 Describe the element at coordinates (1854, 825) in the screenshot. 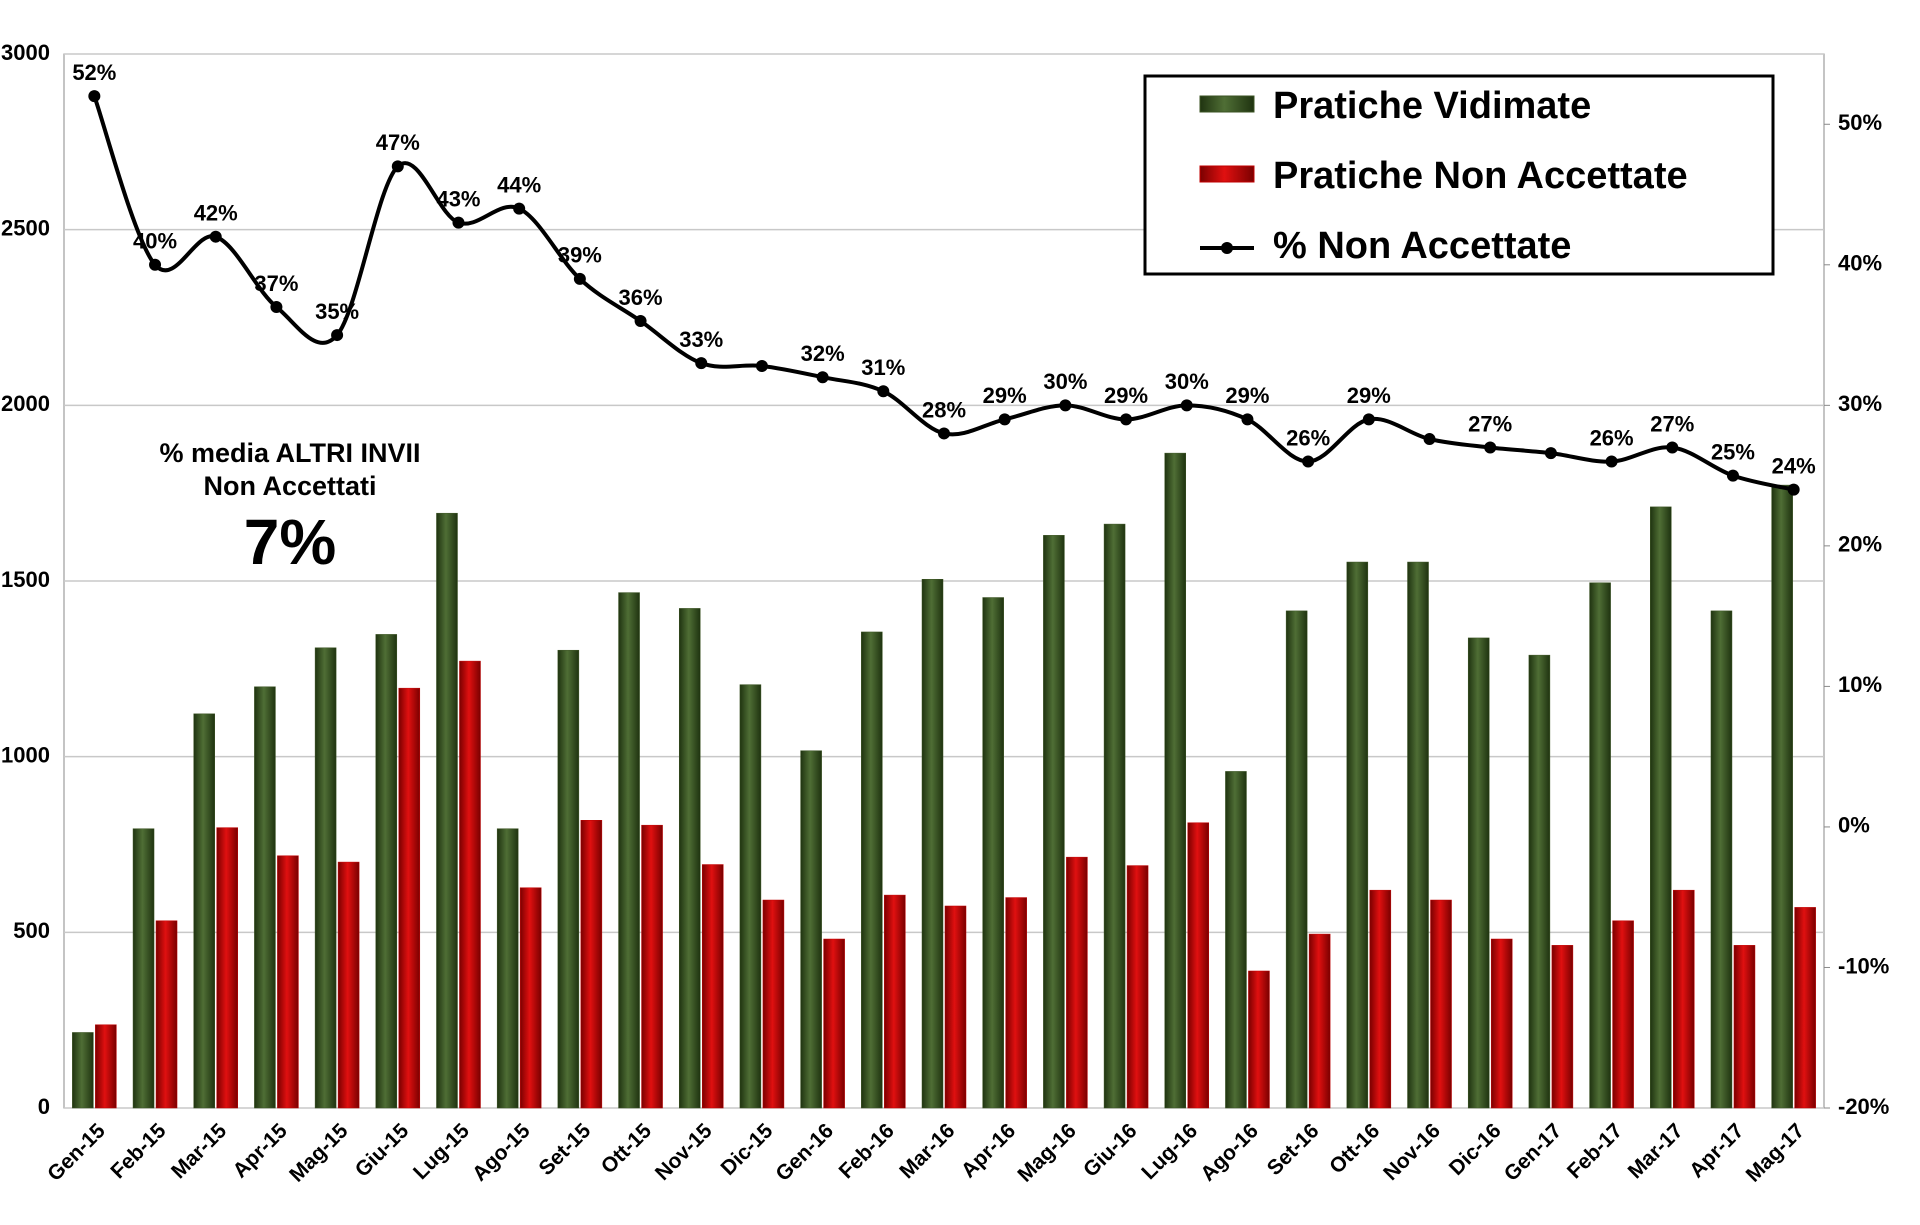

I see `y2-tick-label: 0%` at that location.